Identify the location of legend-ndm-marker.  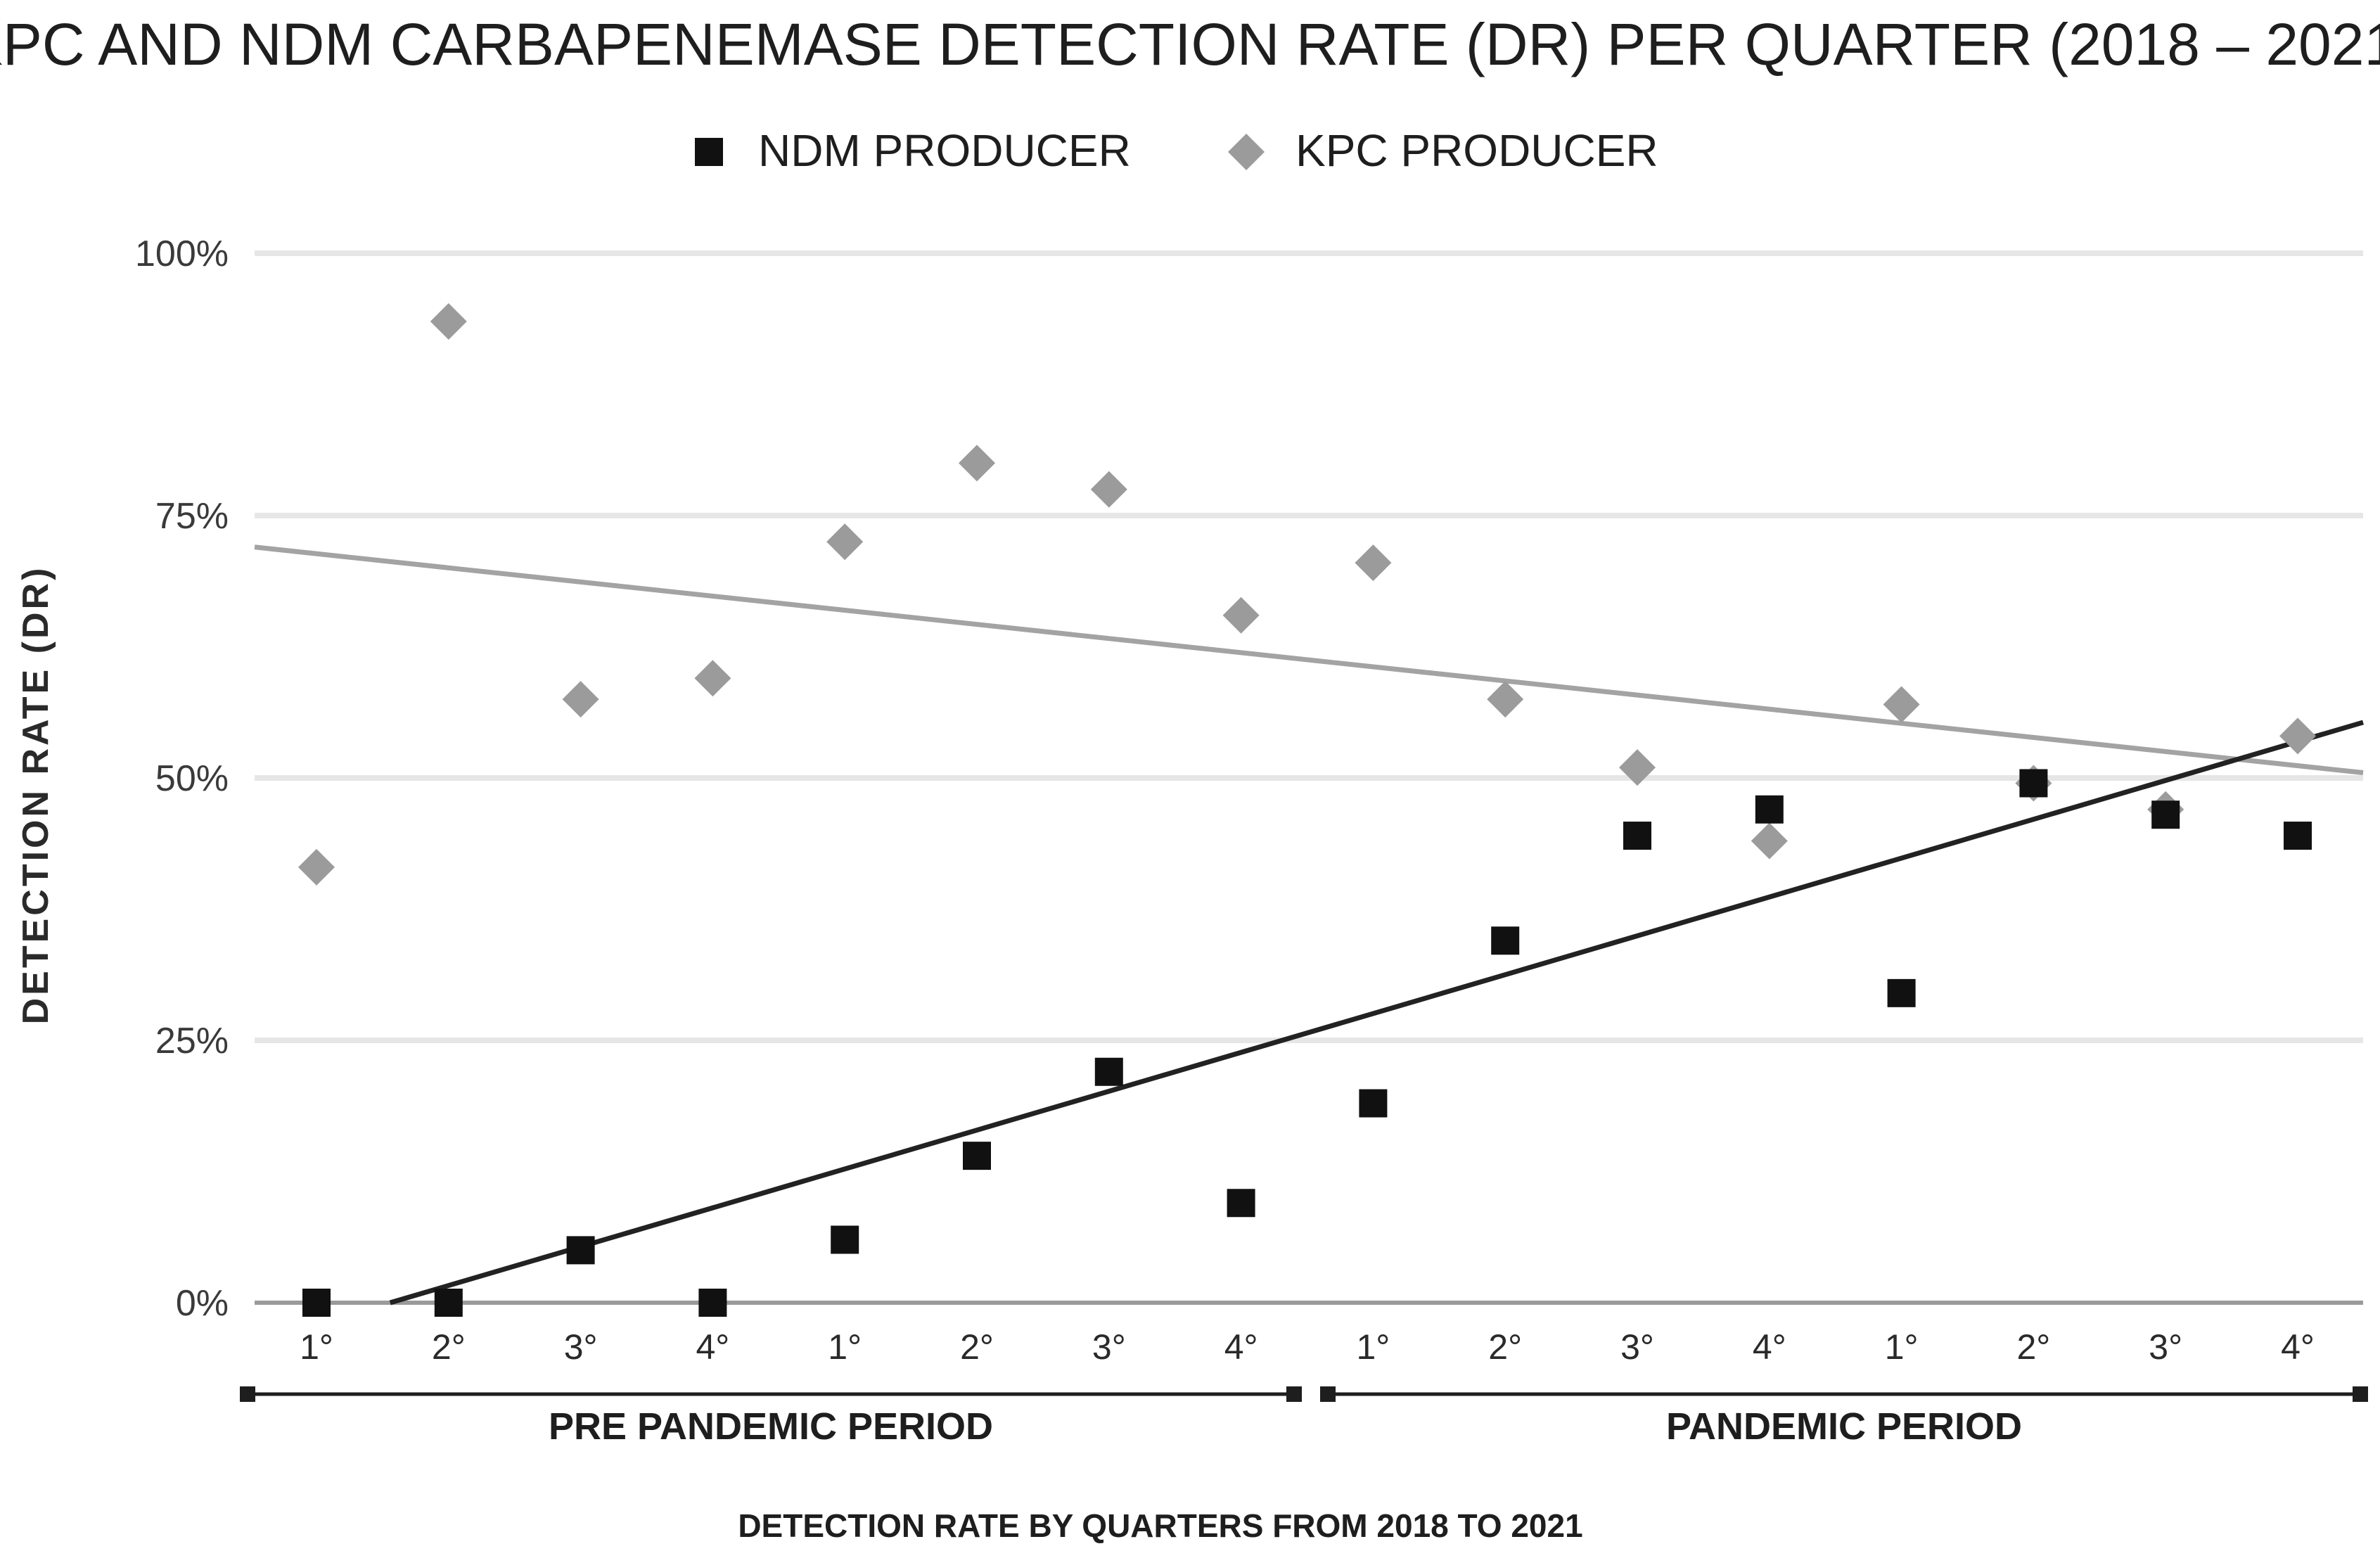
(709, 152).